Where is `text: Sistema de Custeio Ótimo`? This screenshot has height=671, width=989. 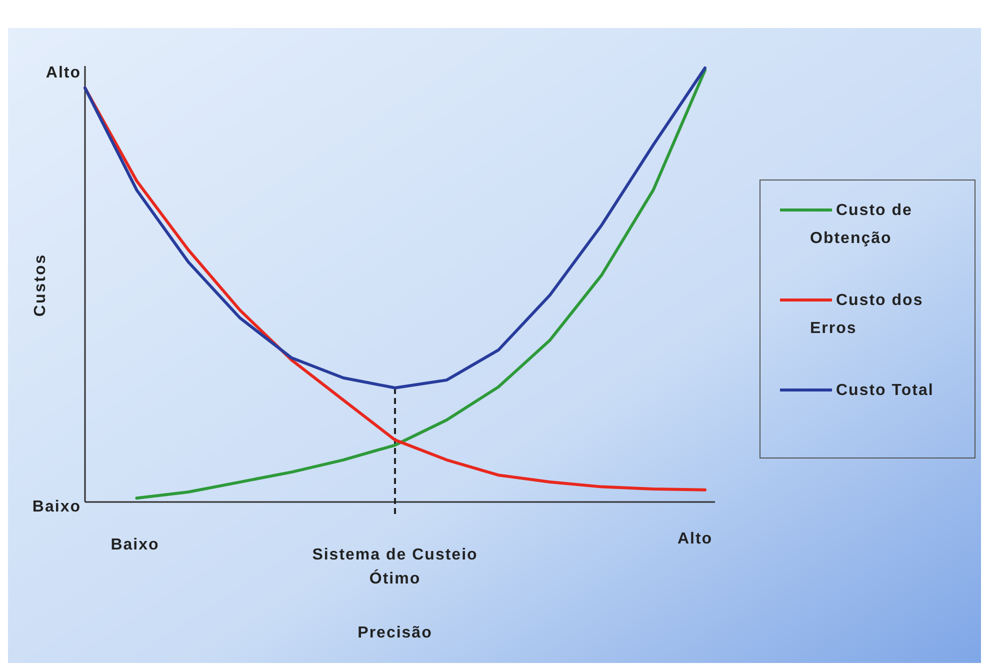
text: Sistema de Custeio Ótimo is located at coordinates (395, 567).